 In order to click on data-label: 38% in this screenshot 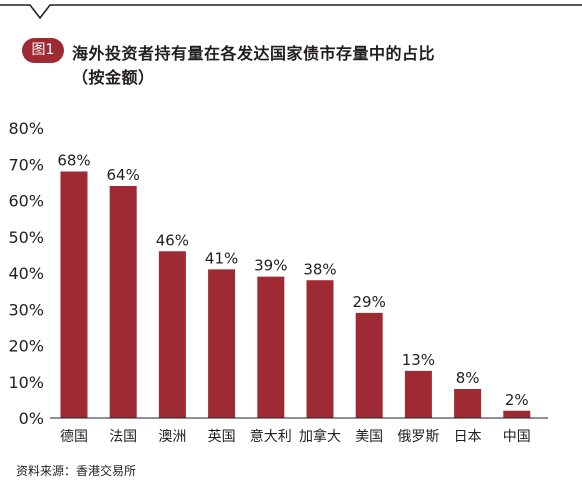, I will do `click(319, 269)`.